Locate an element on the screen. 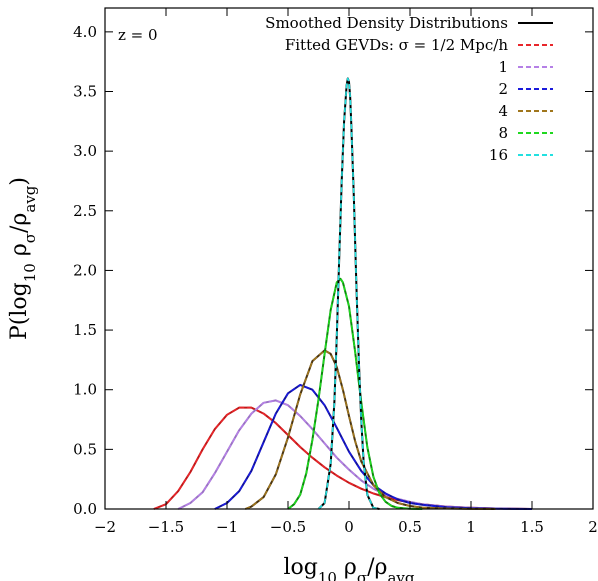 Image resolution: width=598 pixels, height=581 pixels. x-tick-label: −1 is located at coordinates (227, 527).